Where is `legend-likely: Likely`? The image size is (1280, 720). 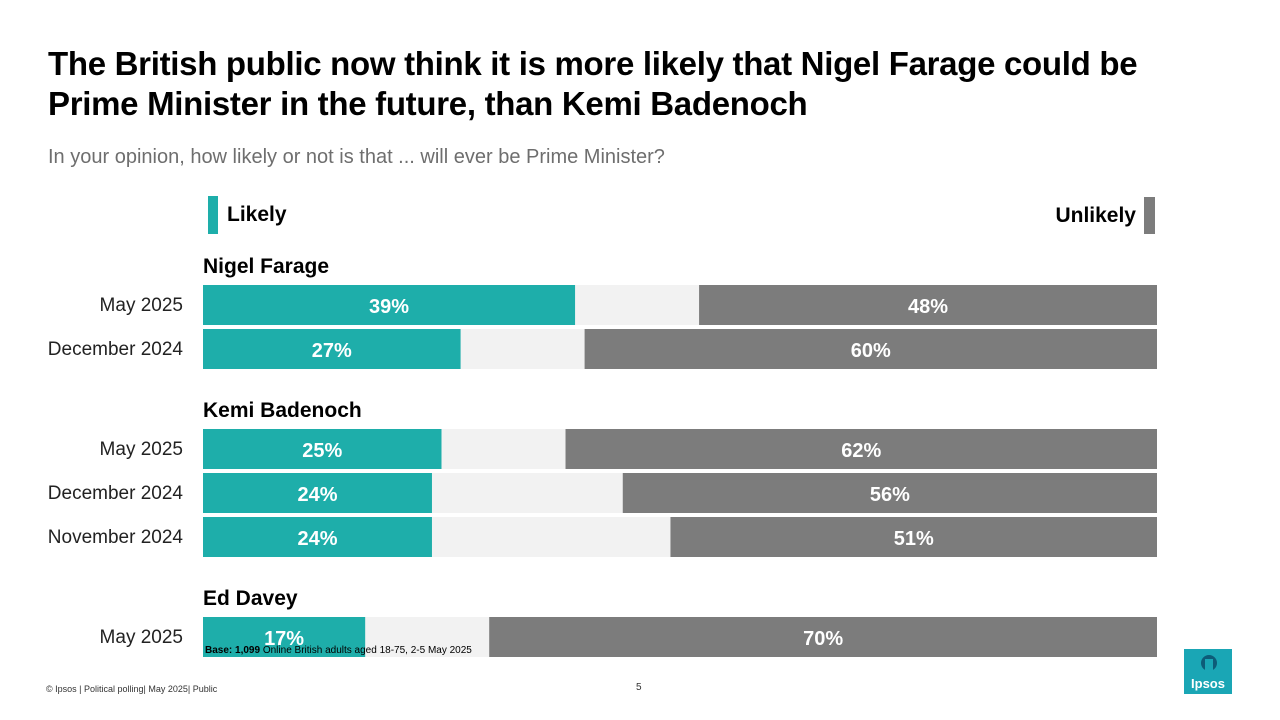
legend-likely: Likely is located at coordinates (247, 215).